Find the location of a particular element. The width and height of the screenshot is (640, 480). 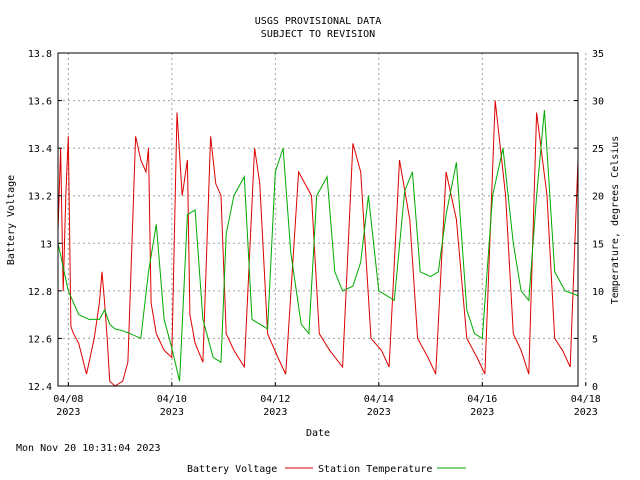

x-tick-label: 04/12 is located at coordinates (275, 399).